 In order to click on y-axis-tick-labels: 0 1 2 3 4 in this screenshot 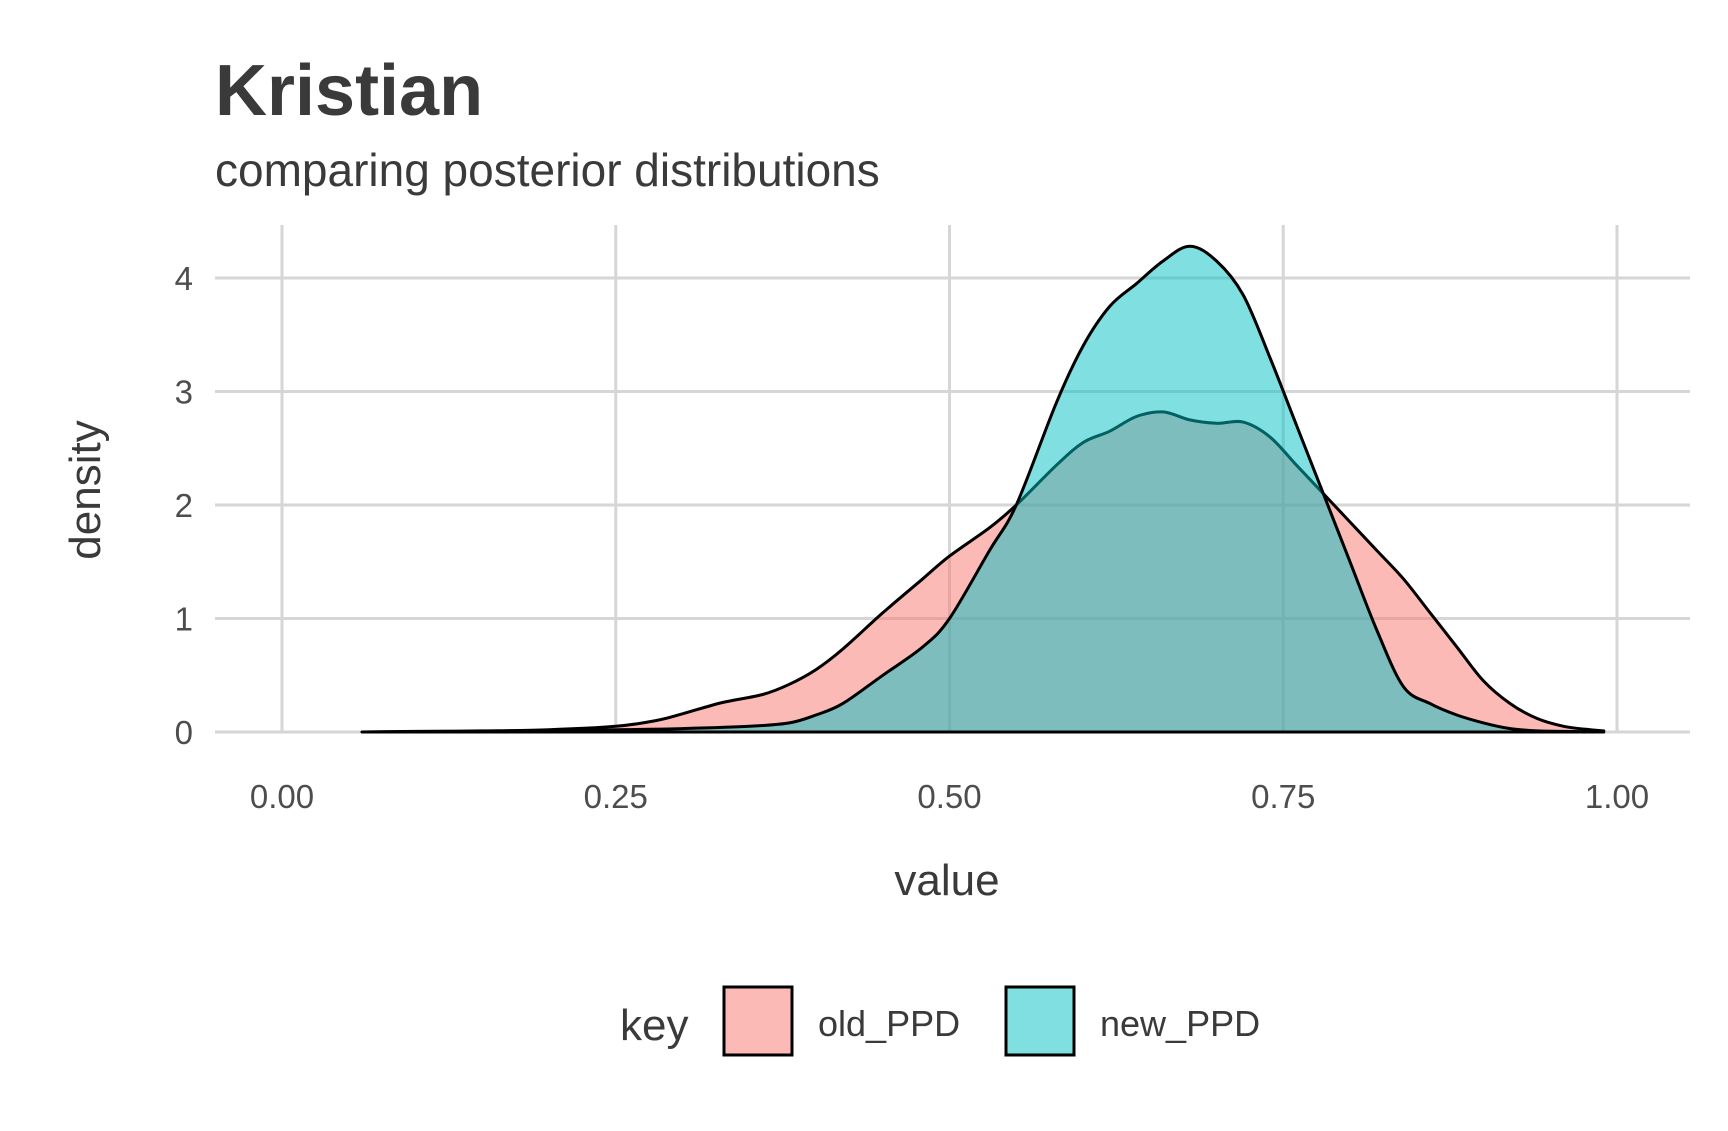, I will do `click(184, 505)`.